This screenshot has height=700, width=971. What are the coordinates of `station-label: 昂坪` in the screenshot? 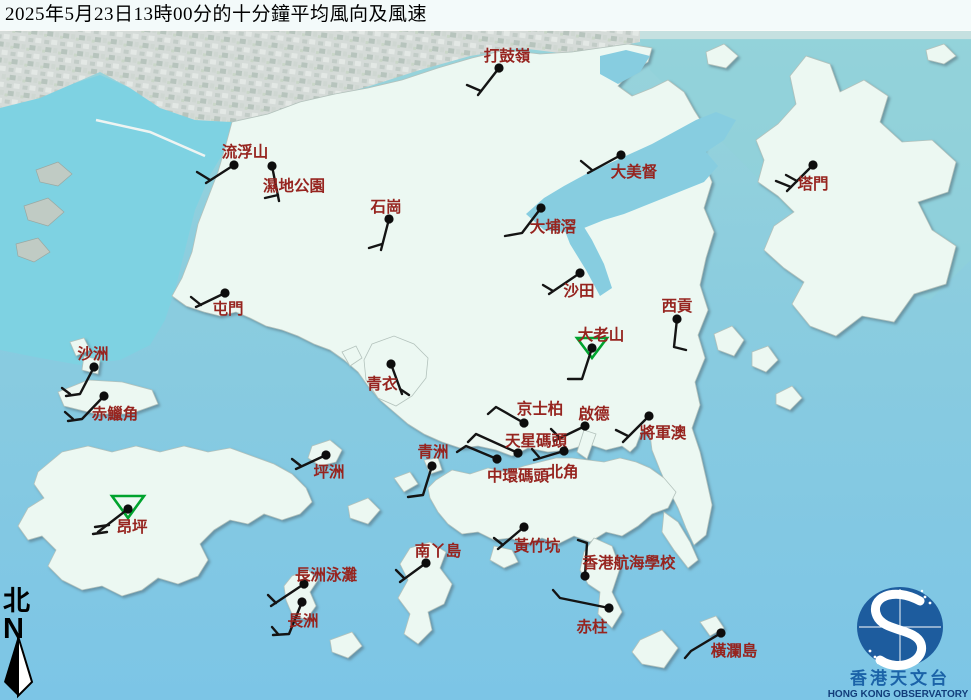 It's located at (132, 527).